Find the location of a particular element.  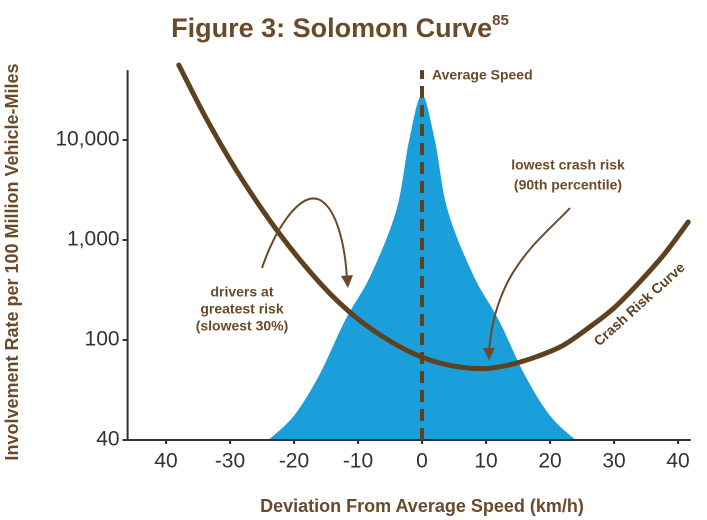

x-tick-label: 20 is located at coordinates (549, 461).